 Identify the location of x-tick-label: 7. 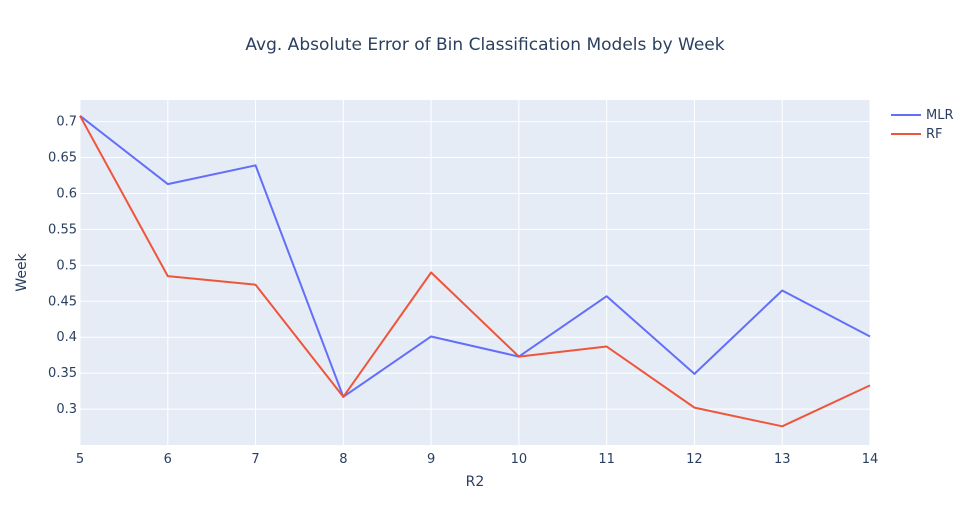
(255, 459).